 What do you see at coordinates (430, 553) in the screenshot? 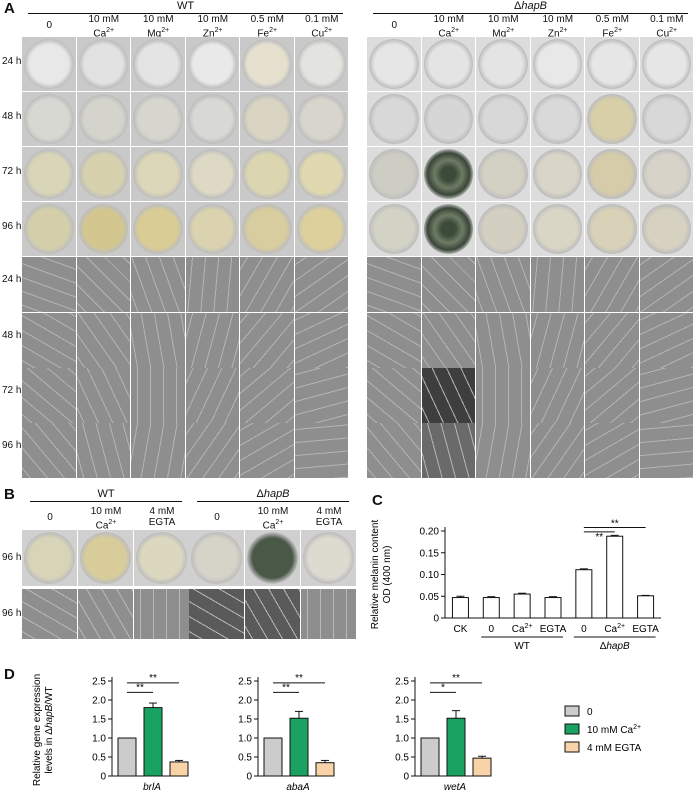
I see `y-tick-label: 0.15` at bounding box center [430, 553].